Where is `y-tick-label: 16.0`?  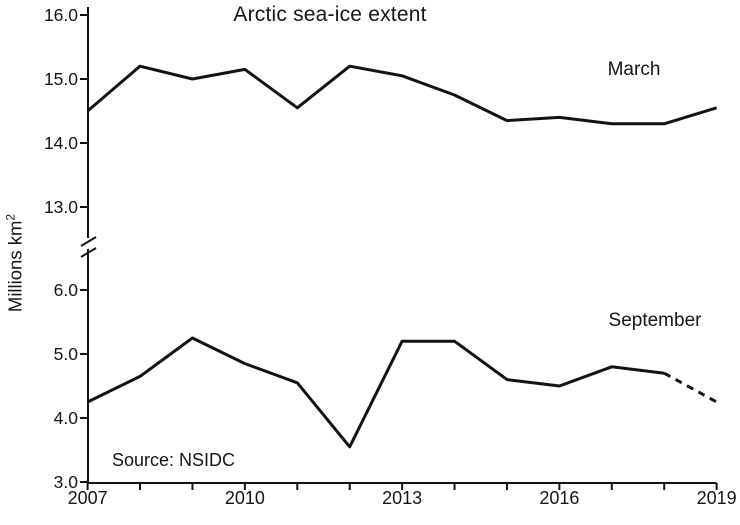 y-tick-label: 16.0 is located at coordinates (60, 15).